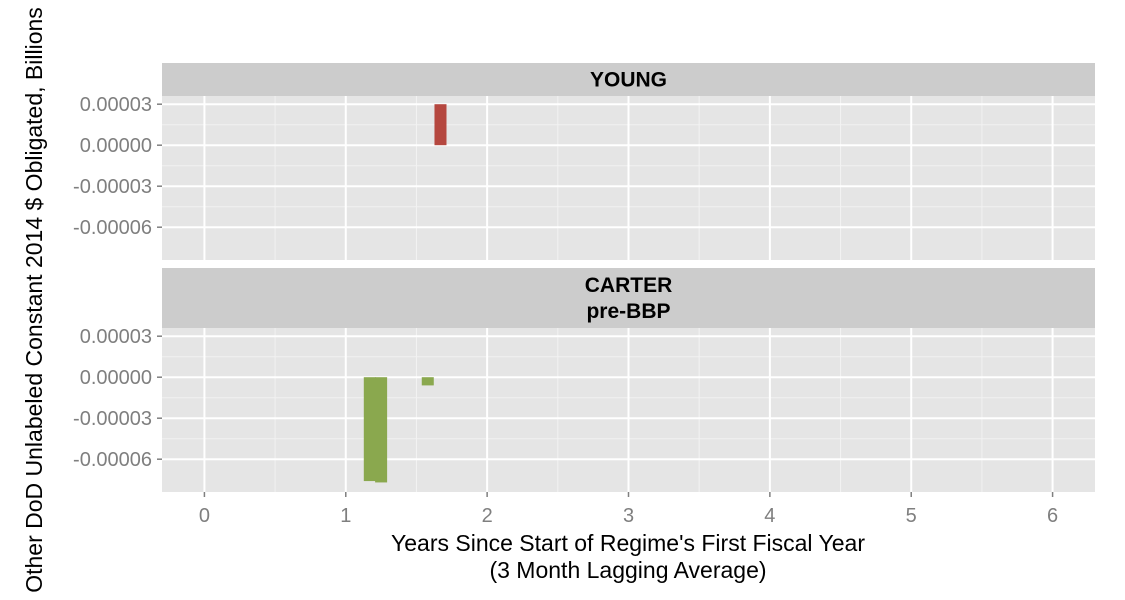  I want to click on x-axis-subtitle: (3 Month Lagging Average), so click(627, 570).